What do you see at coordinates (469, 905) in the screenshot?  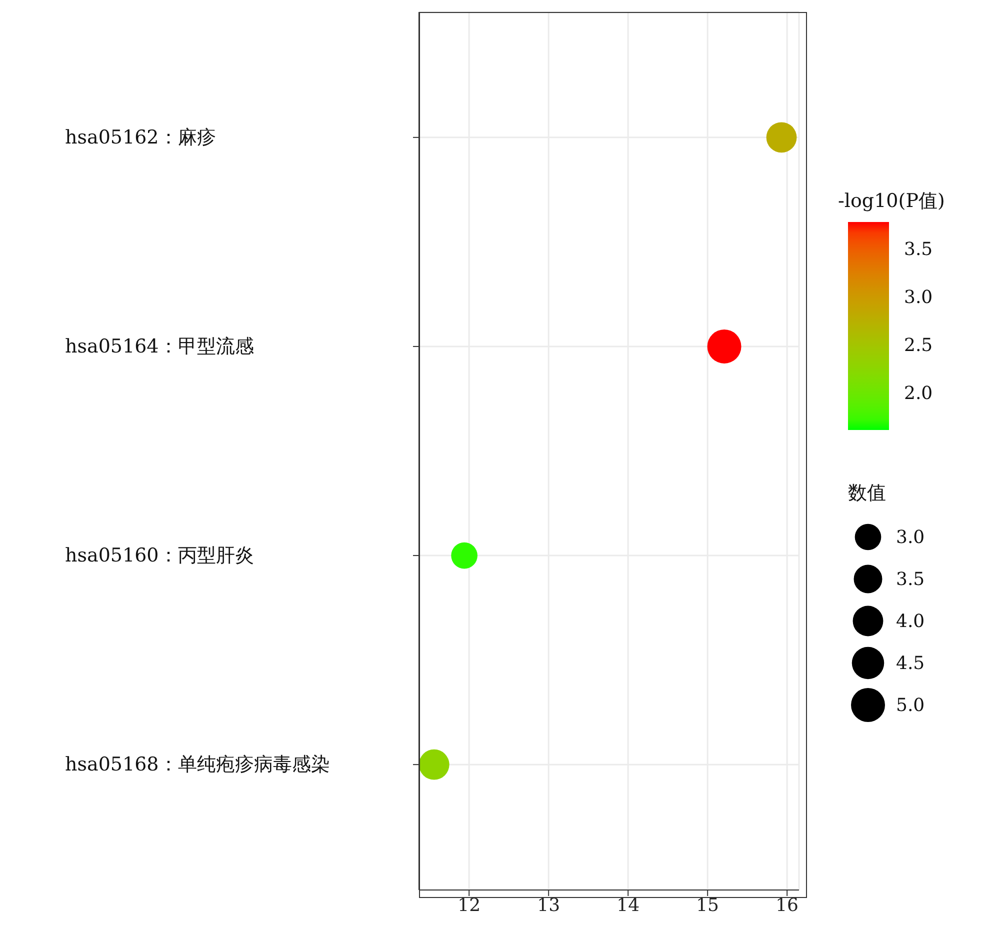 I see `x-tick-label: 12` at bounding box center [469, 905].